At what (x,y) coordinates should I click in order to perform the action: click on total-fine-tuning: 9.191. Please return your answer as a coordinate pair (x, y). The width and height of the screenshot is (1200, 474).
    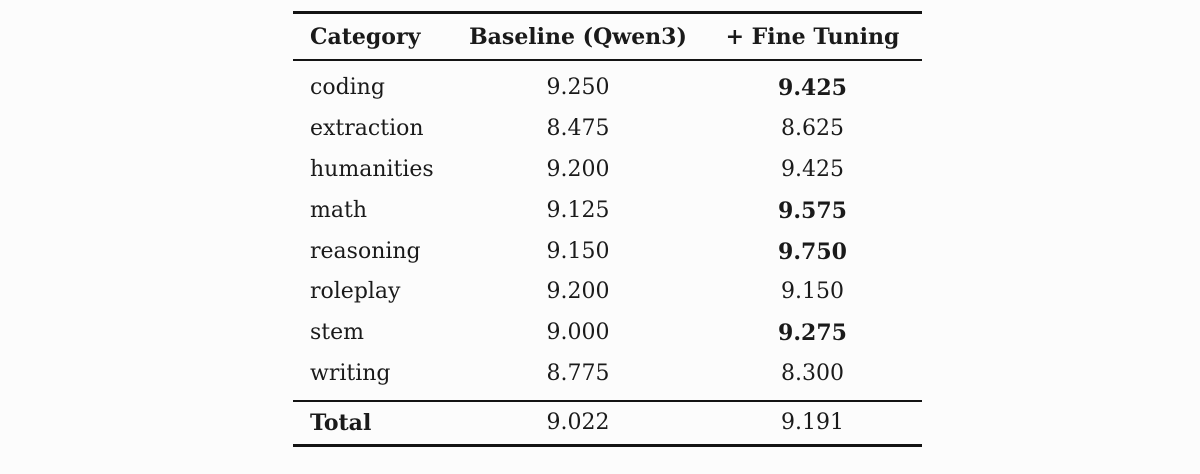
    Looking at the image, I should click on (812, 423).